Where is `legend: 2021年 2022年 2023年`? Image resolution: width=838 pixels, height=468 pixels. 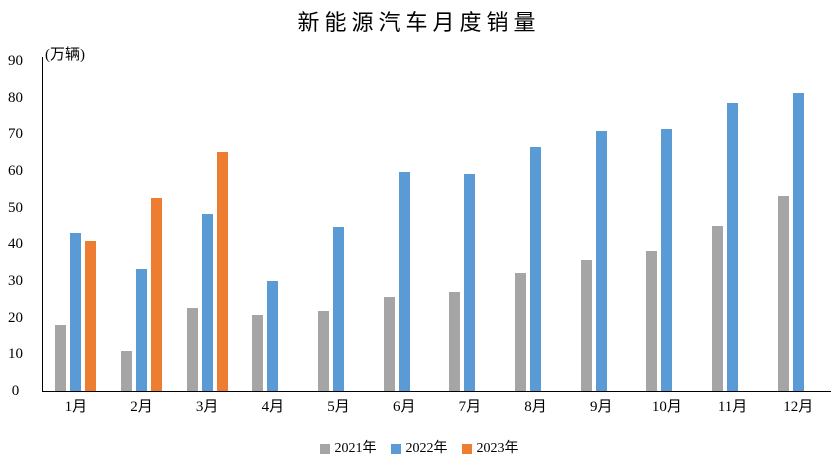 legend: 2021年 2022年 2023年 is located at coordinates (419, 449).